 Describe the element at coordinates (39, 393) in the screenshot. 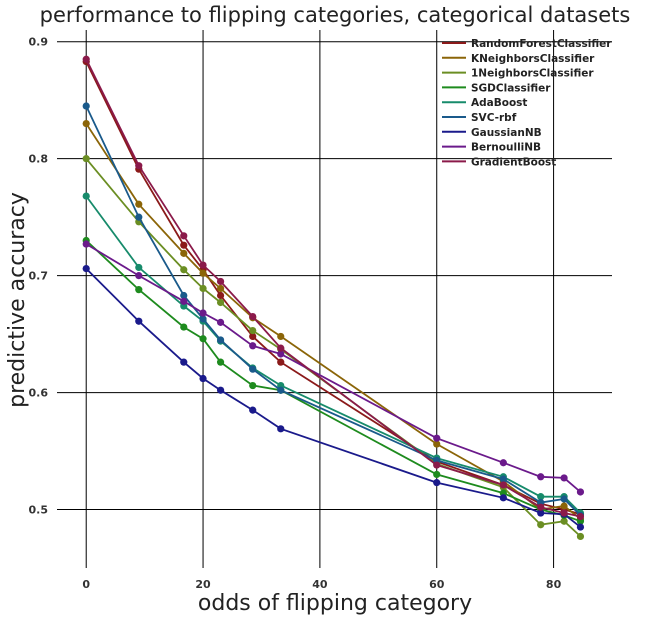

I see `y-tick-label: 0.6` at that location.